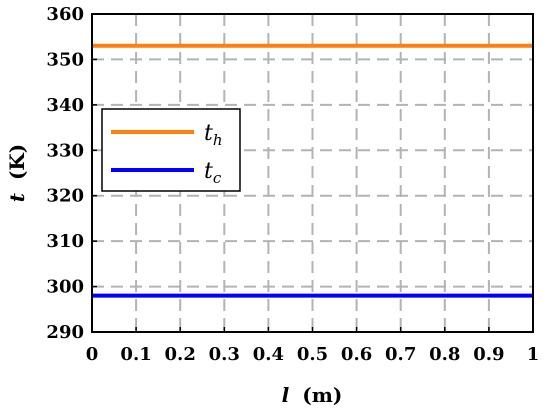 This screenshot has width=550, height=413. Describe the element at coordinates (65, 59) in the screenshot. I see `y-tick-label: 350` at that location.